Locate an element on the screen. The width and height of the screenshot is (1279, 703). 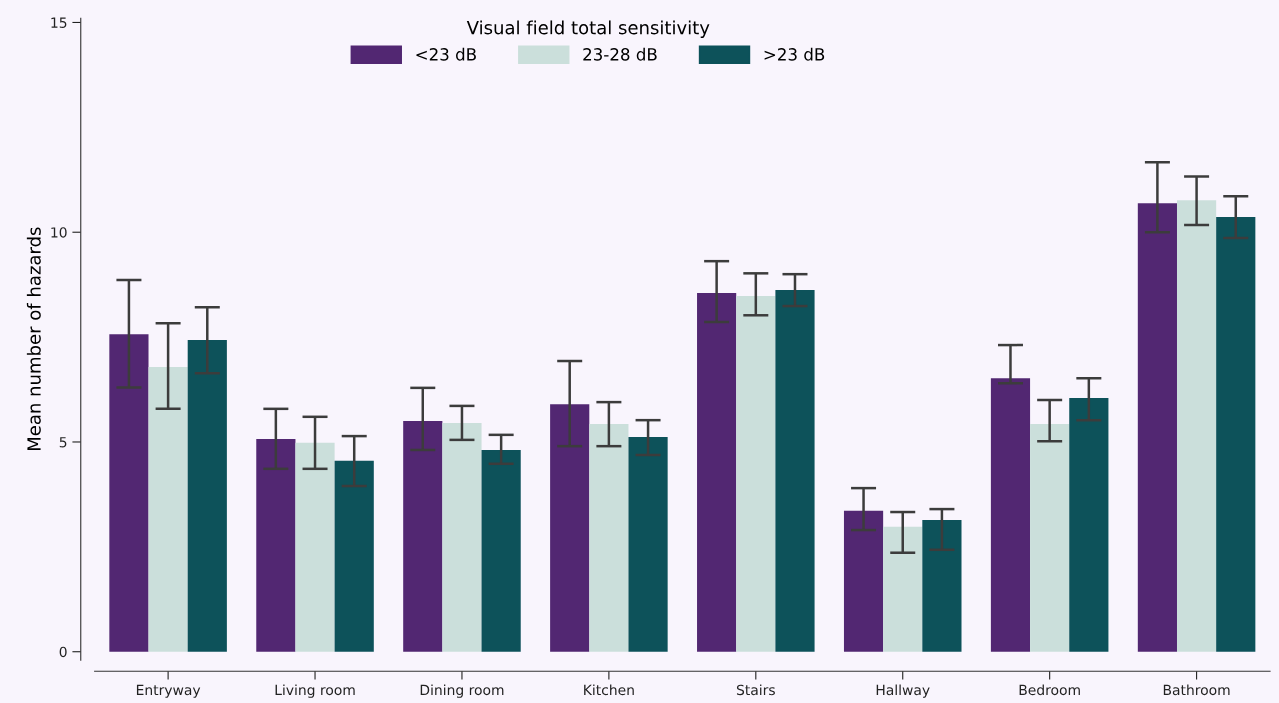
y-tick-label: 5 is located at coordinates (63, 442).